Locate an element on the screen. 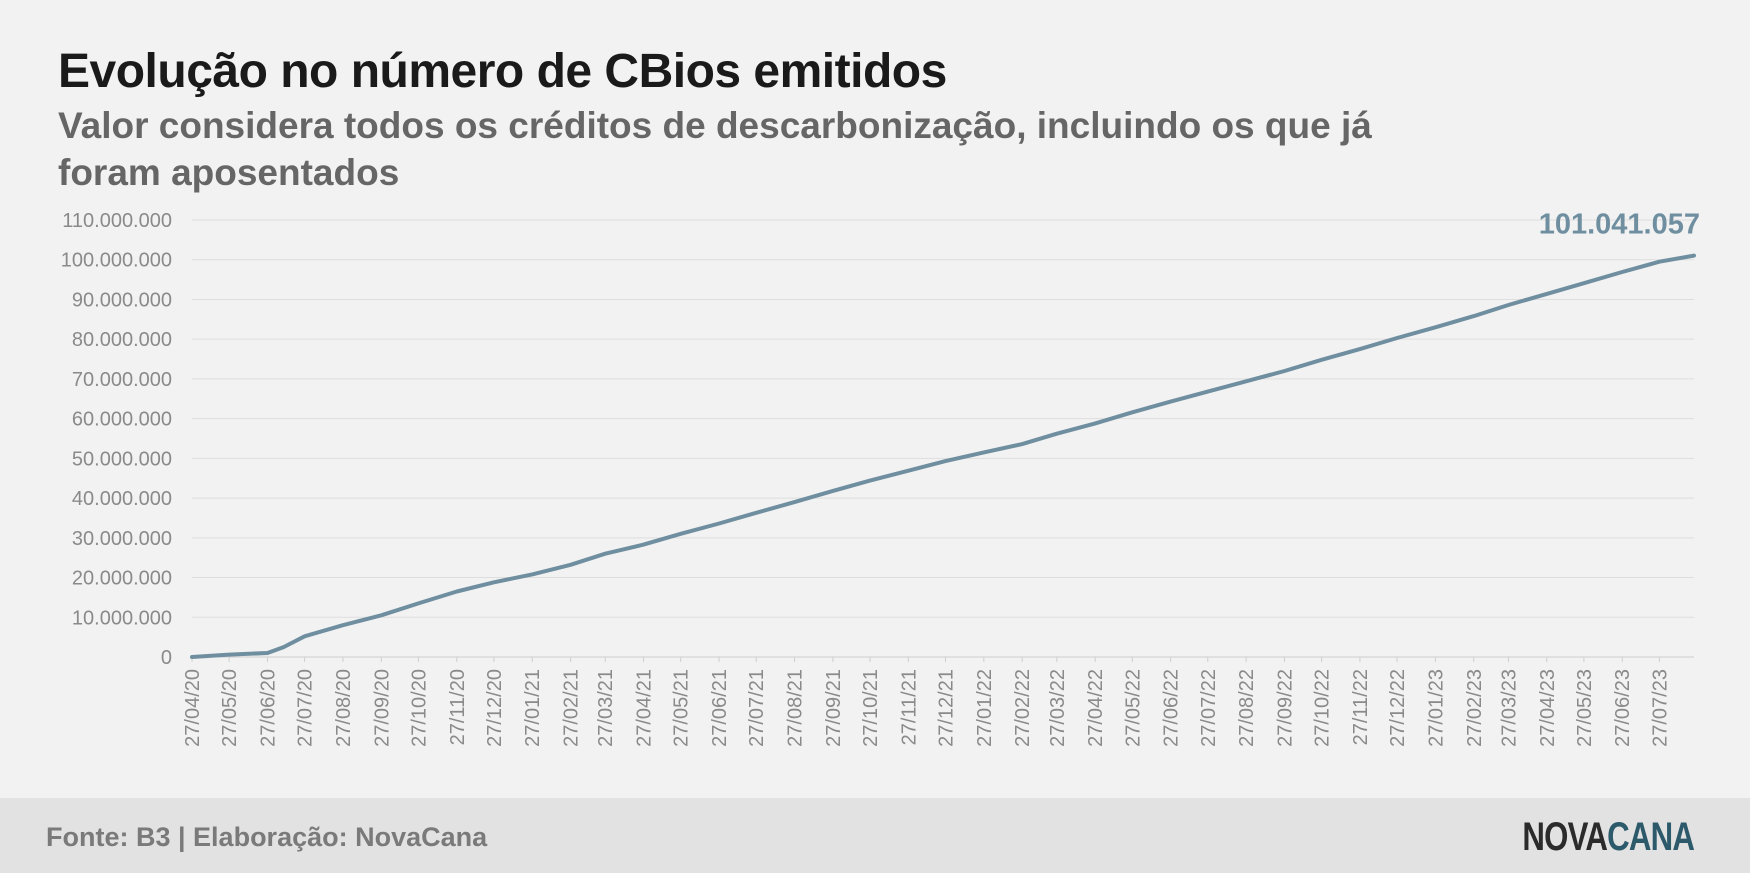  x-tick-label: 27/11/22 is located at coordinates (1361, 707).